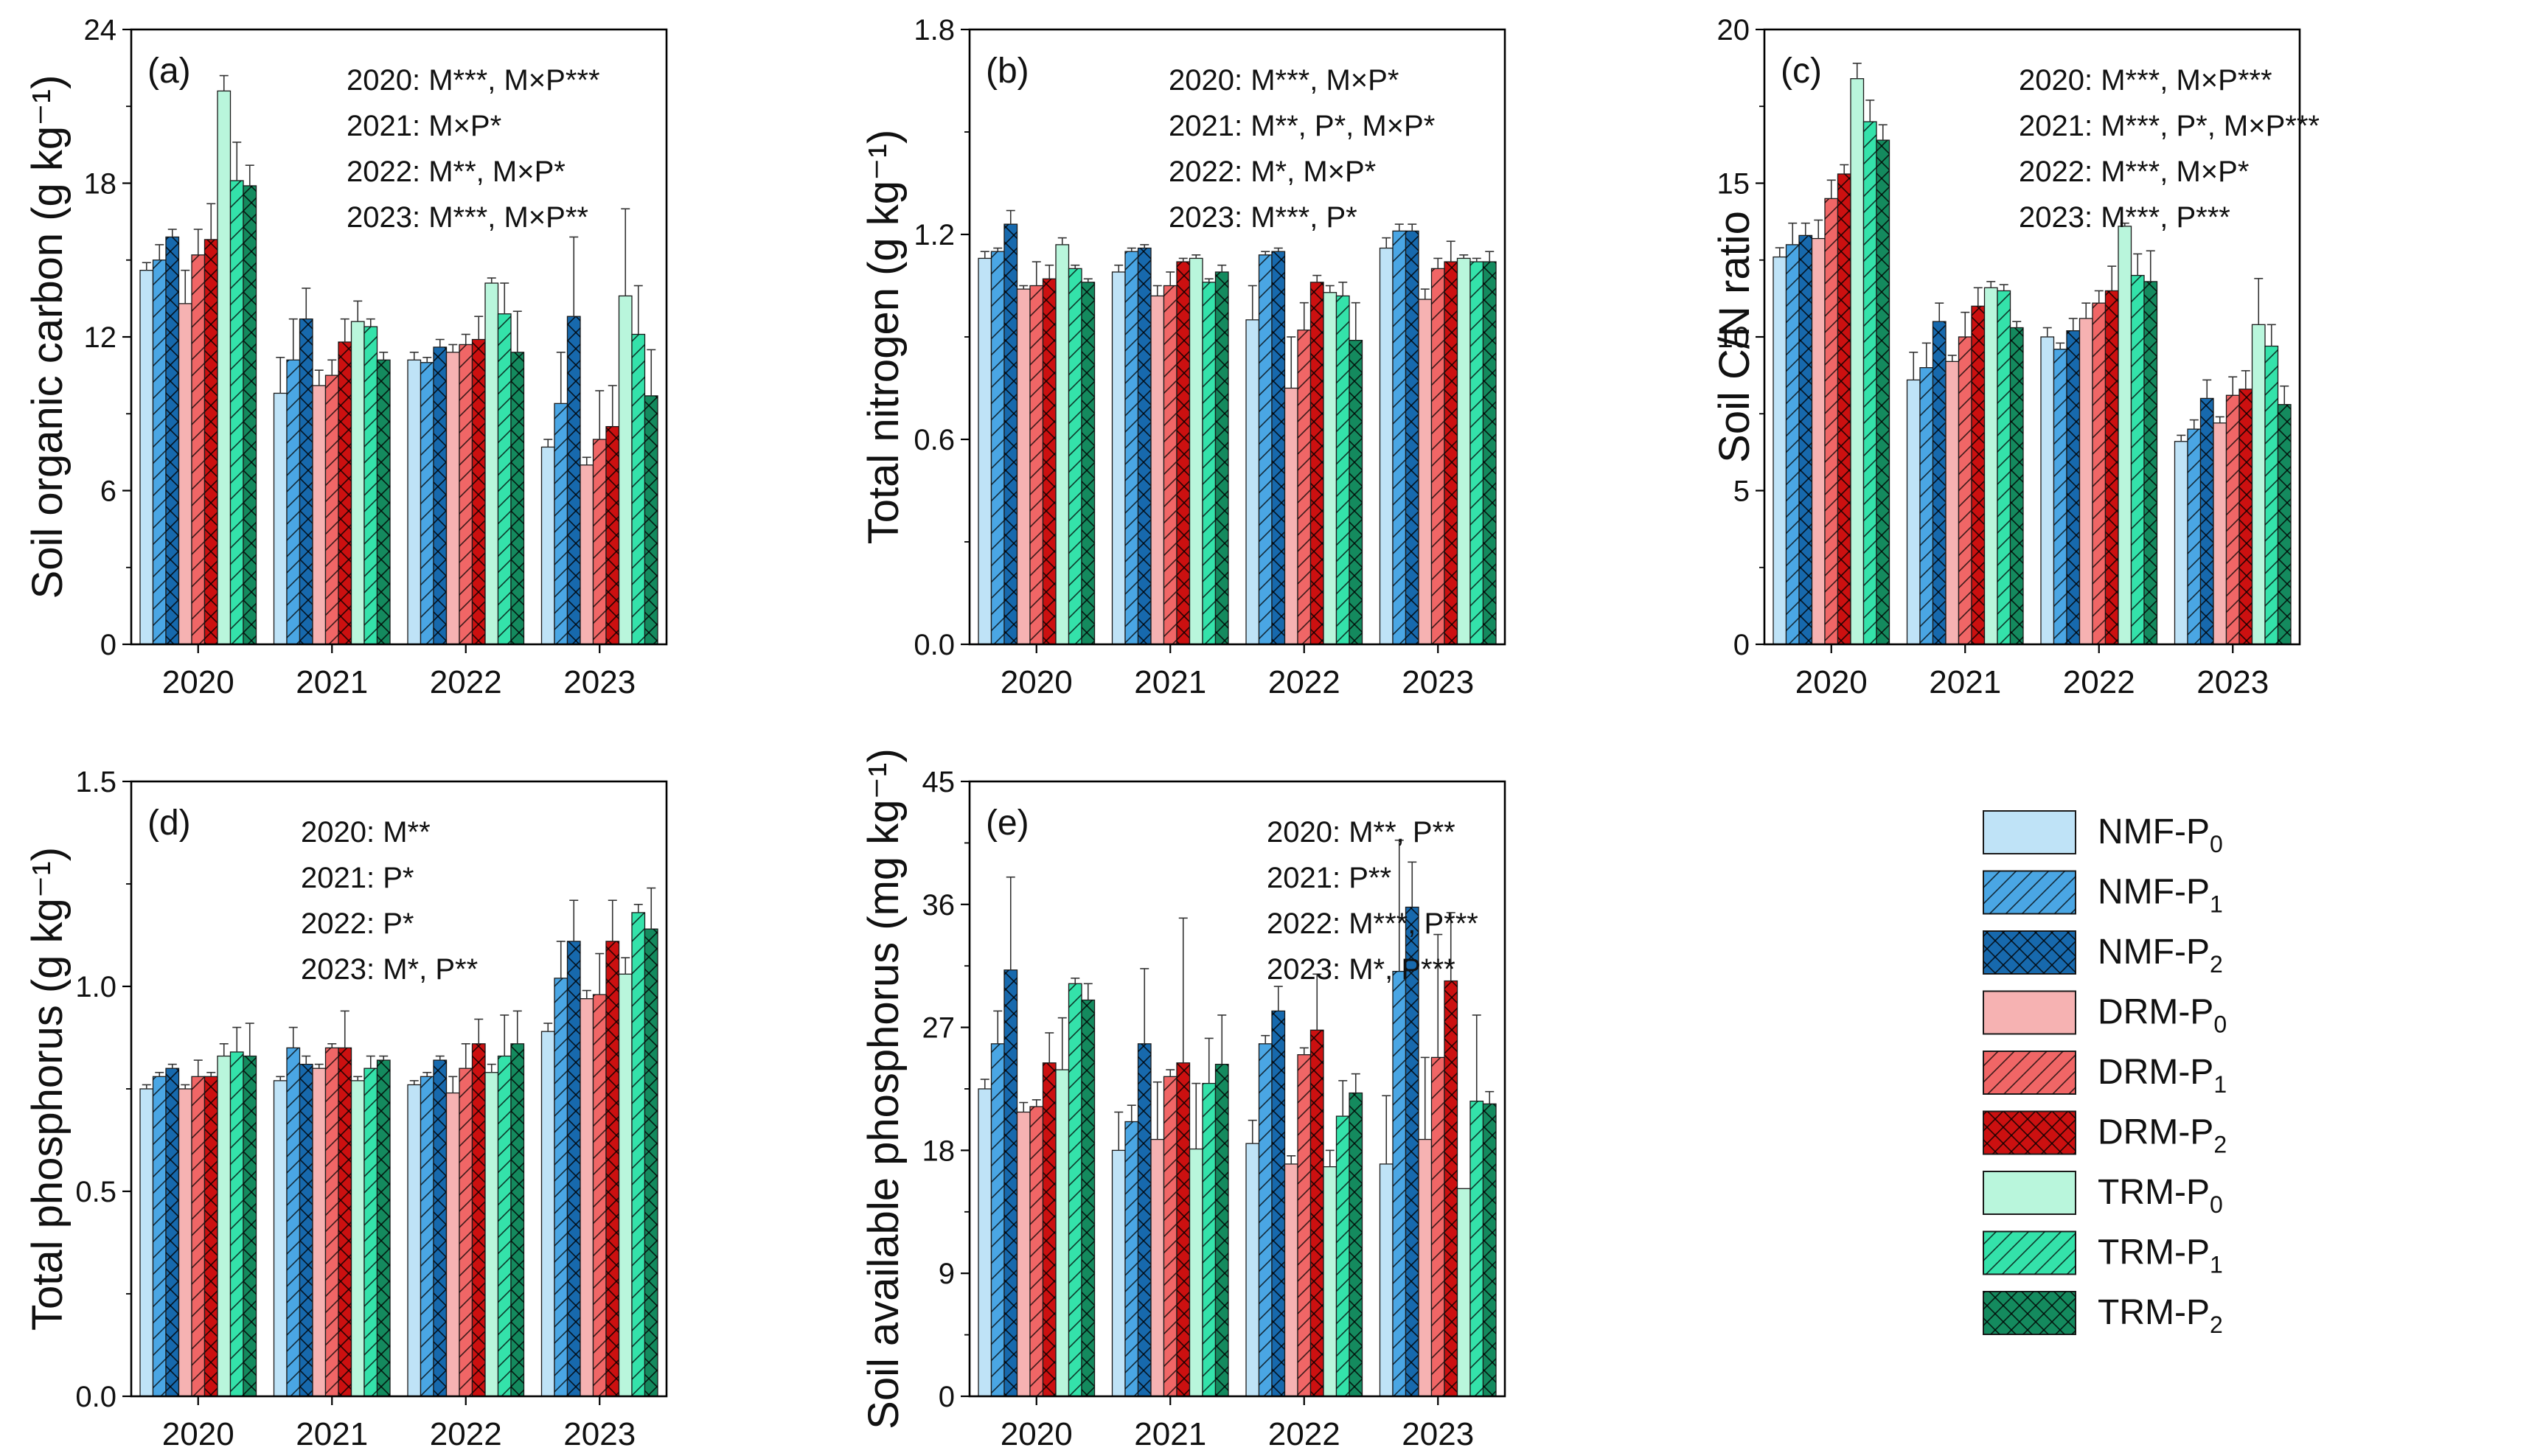 This screenshot has width=2529, height=1456. What do you see at coordinates (947, 1397) in the screenshot?
I see `y-tick-label-0: 0` at bounding box center [947, 1397].